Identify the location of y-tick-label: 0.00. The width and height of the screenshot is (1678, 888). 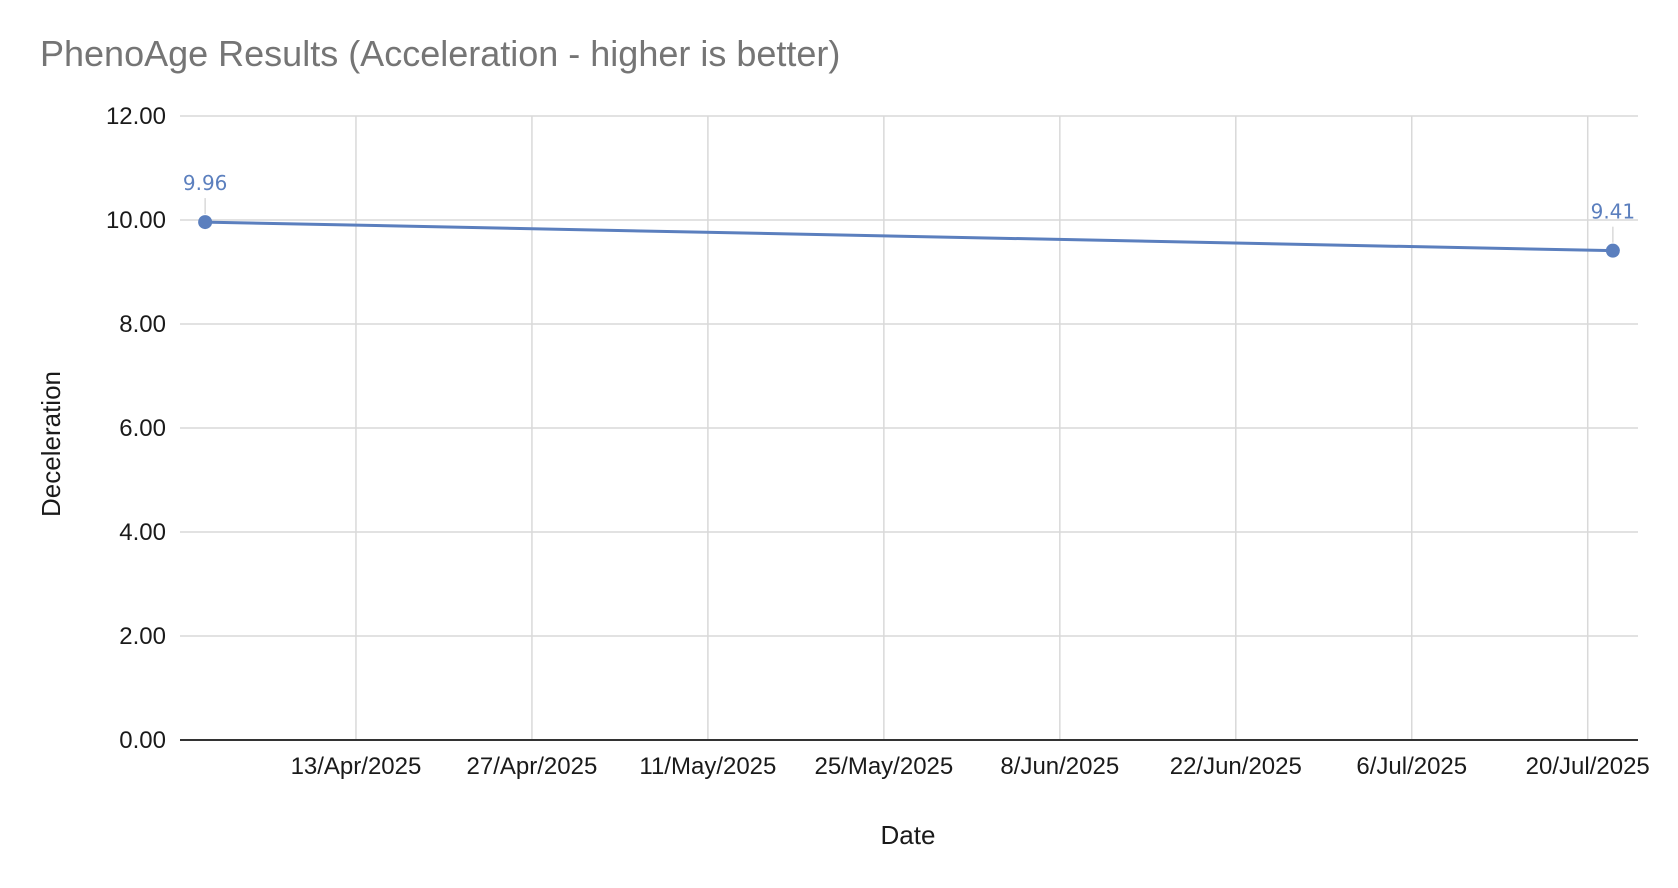
(142, 740).